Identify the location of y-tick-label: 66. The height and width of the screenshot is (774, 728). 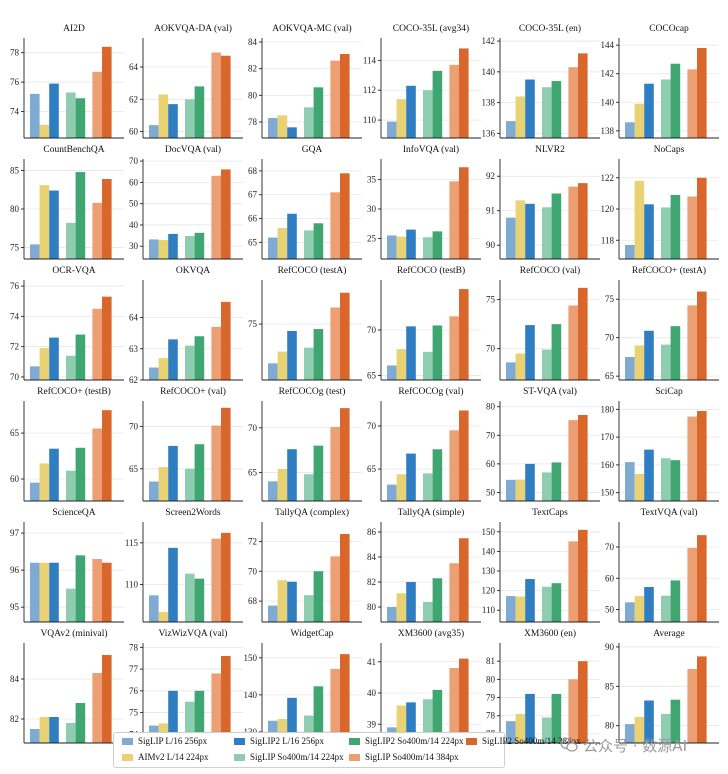
(253, 219).